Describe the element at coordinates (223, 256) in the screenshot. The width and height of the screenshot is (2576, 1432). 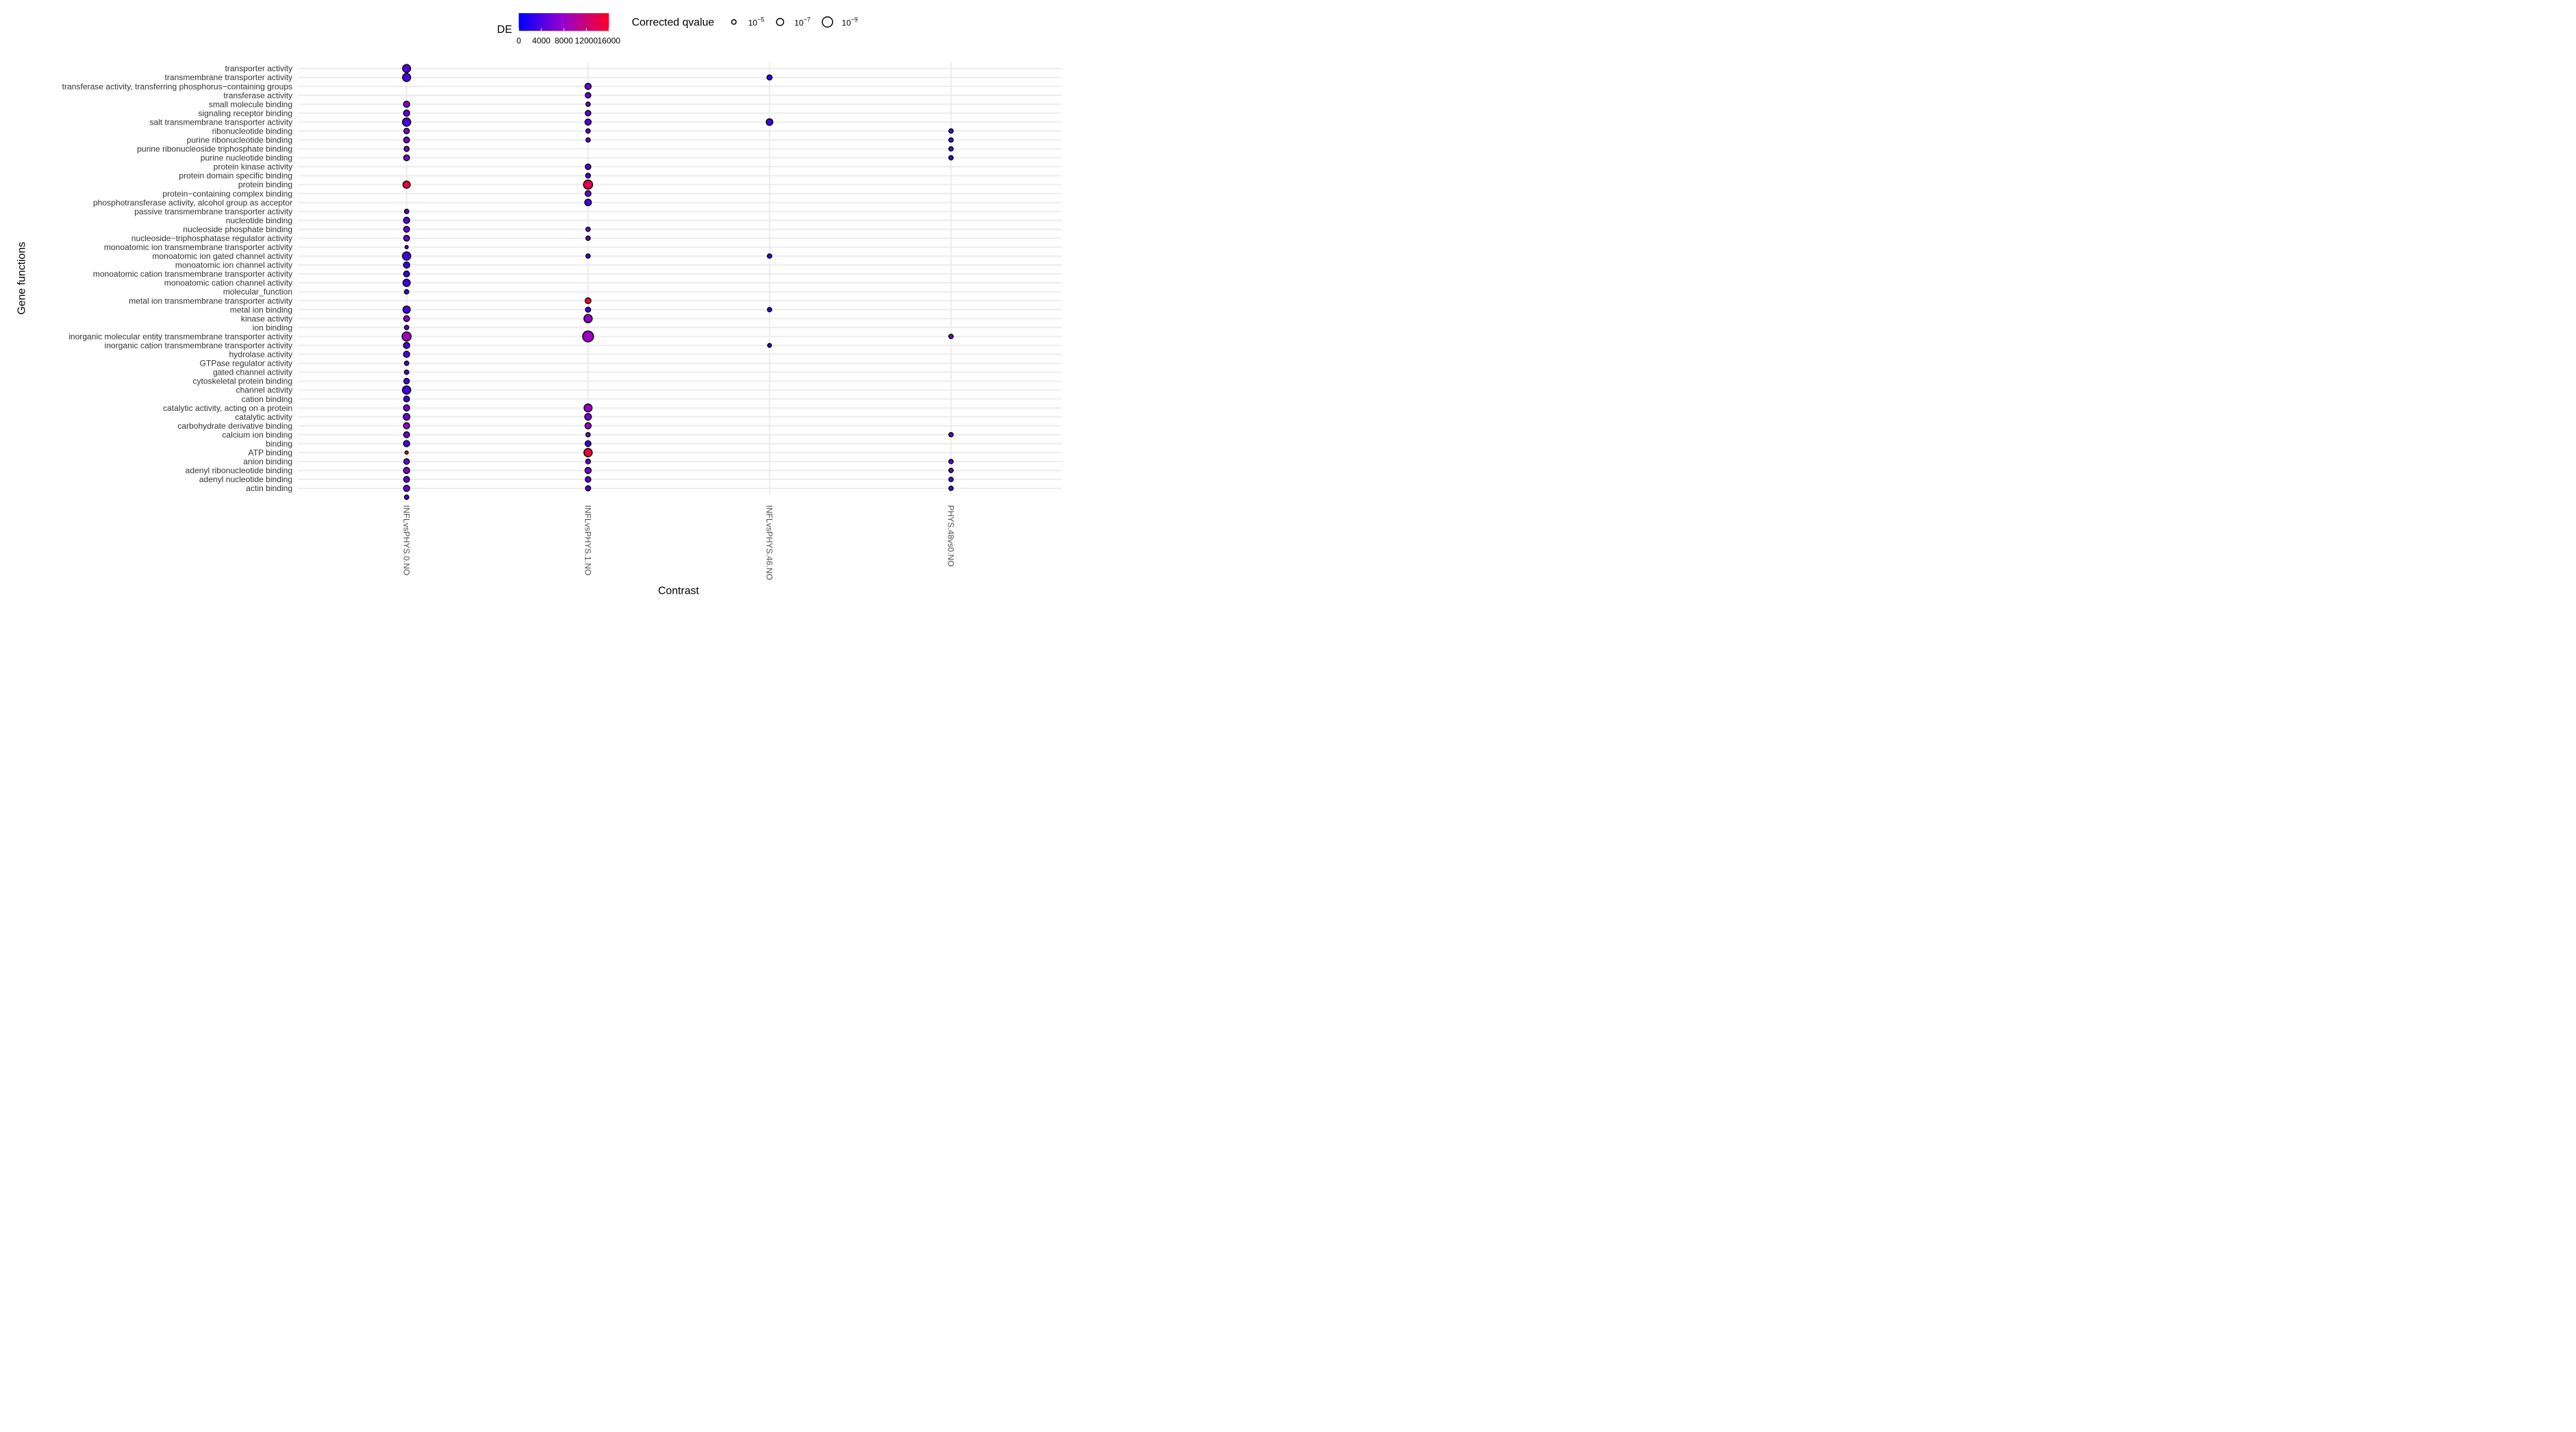
I see `y-tick-label: monoatomic ion gated channel activity` at that location.